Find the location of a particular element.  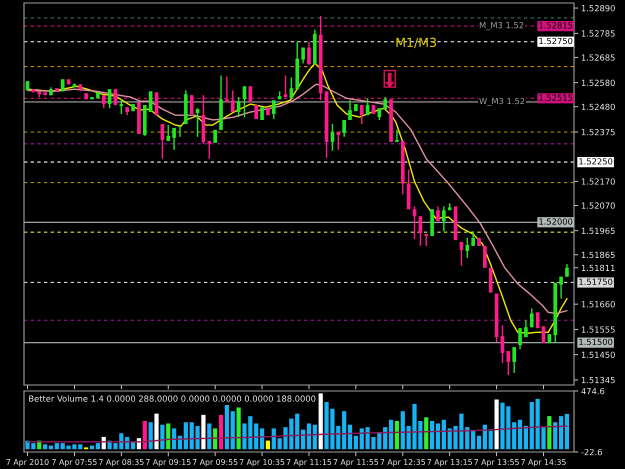

y-tick-label: 1.52785 is located at coordinates (598, 33).